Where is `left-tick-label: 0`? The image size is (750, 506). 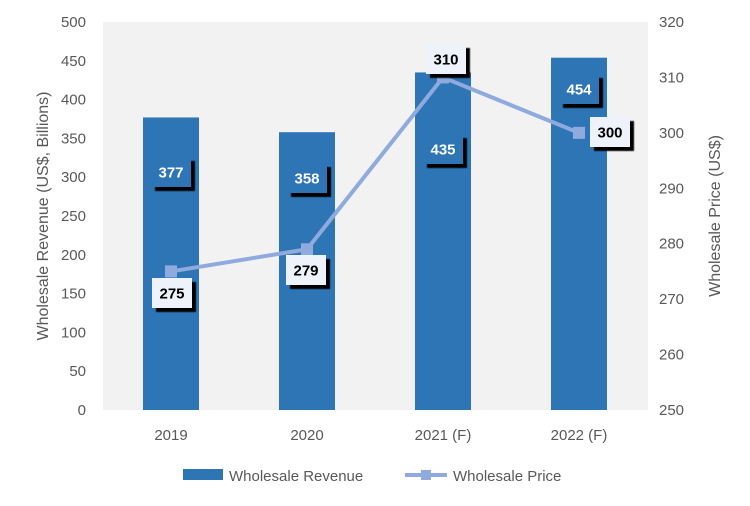 left-tick-label: 0 is located at coordinates (82, 410).